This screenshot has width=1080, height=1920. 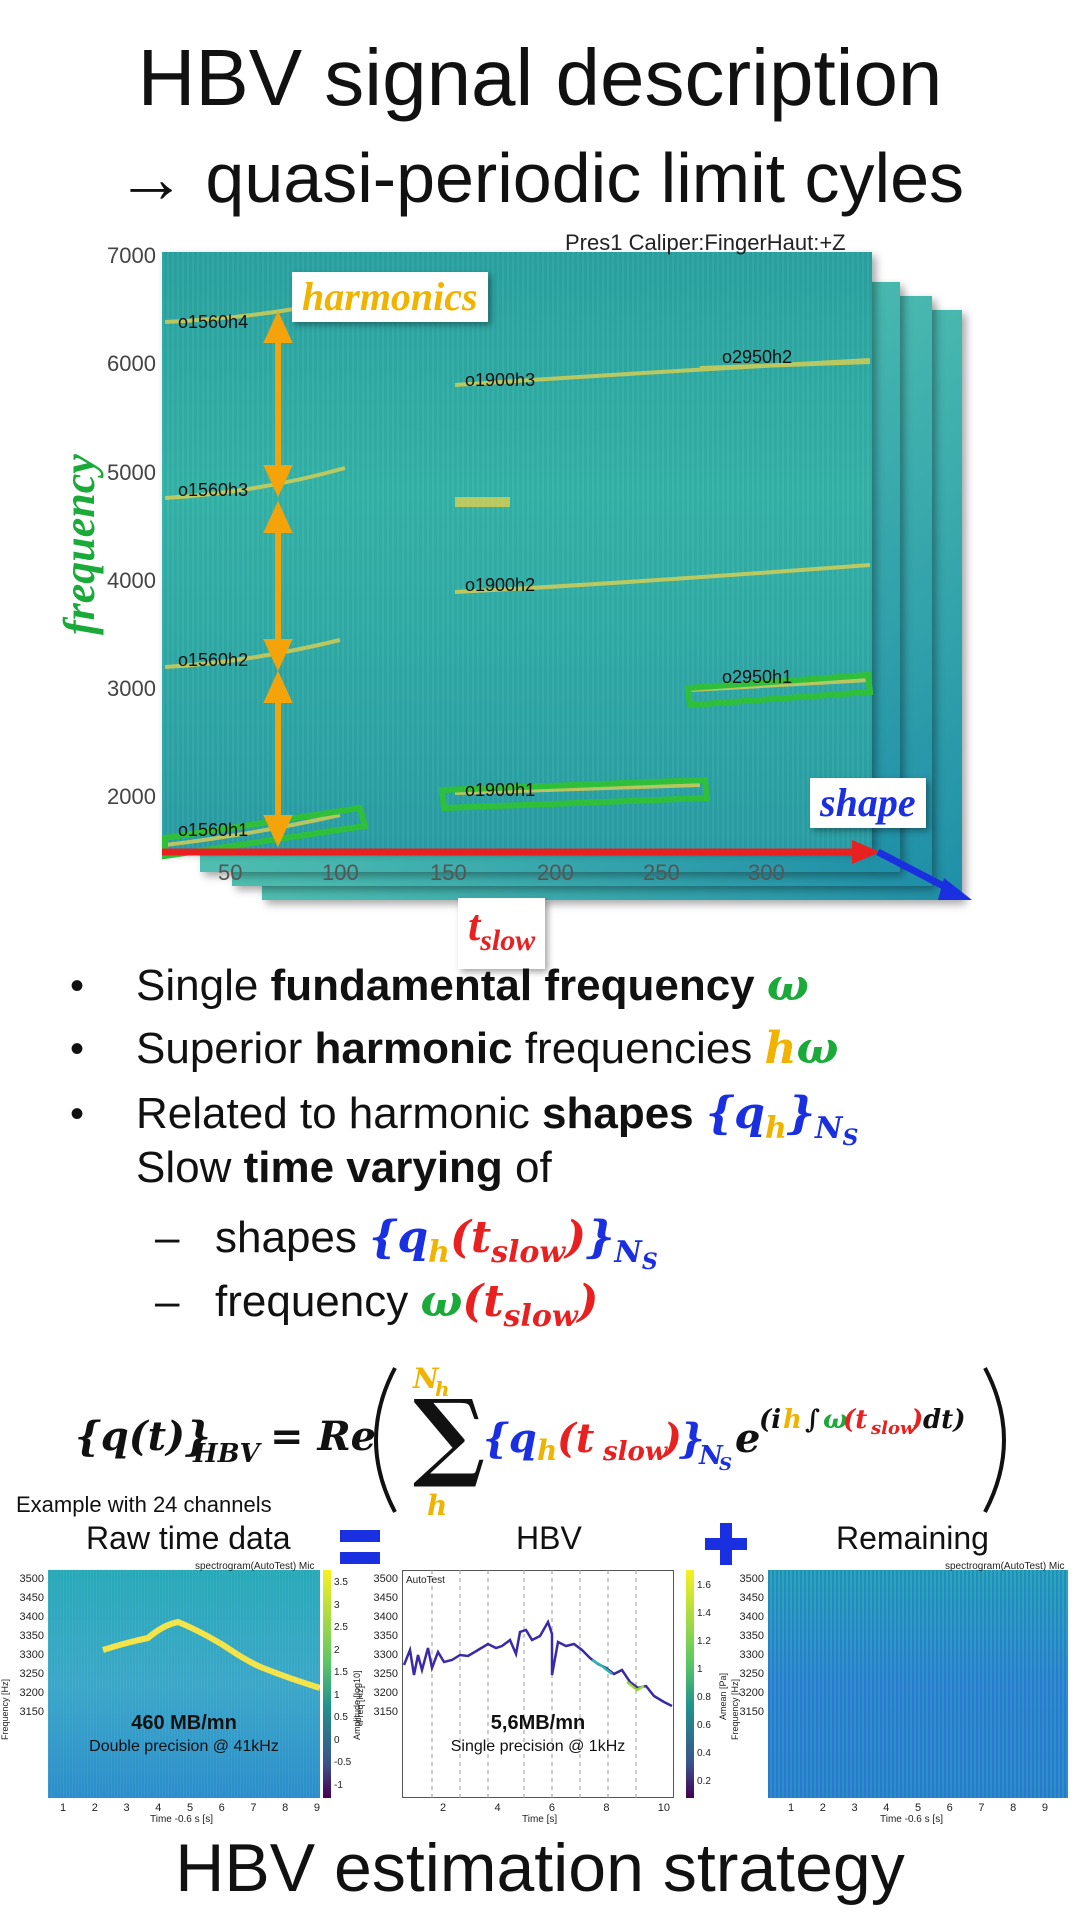 I want to click on harmonic-label: o2950h2, so click(x=757, y=357).